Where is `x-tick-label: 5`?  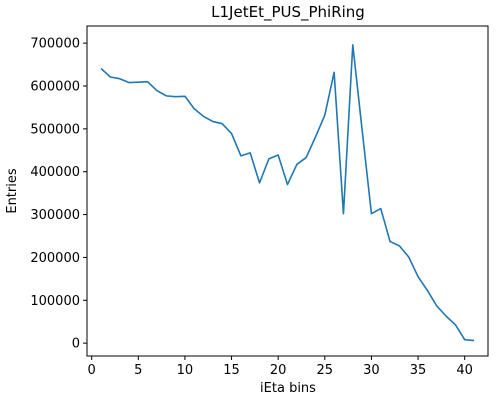 x-tick-label: 5 is located at coordinates (138, 370).